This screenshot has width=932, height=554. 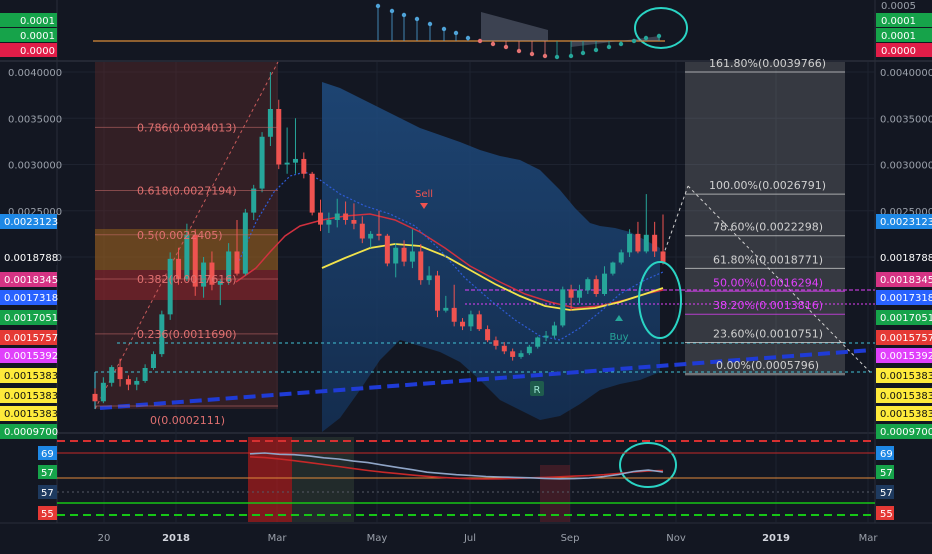 What do you see at coordinates (486, 379) in the screenshot?
I see `trendline-support` at bounding box center [486, 379].